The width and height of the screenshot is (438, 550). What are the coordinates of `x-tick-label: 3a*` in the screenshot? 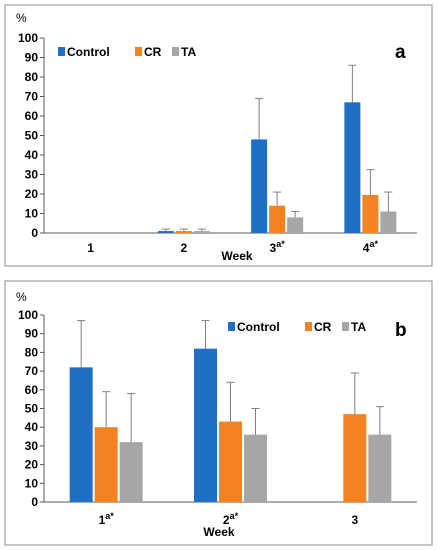 It's located at (278, 247).